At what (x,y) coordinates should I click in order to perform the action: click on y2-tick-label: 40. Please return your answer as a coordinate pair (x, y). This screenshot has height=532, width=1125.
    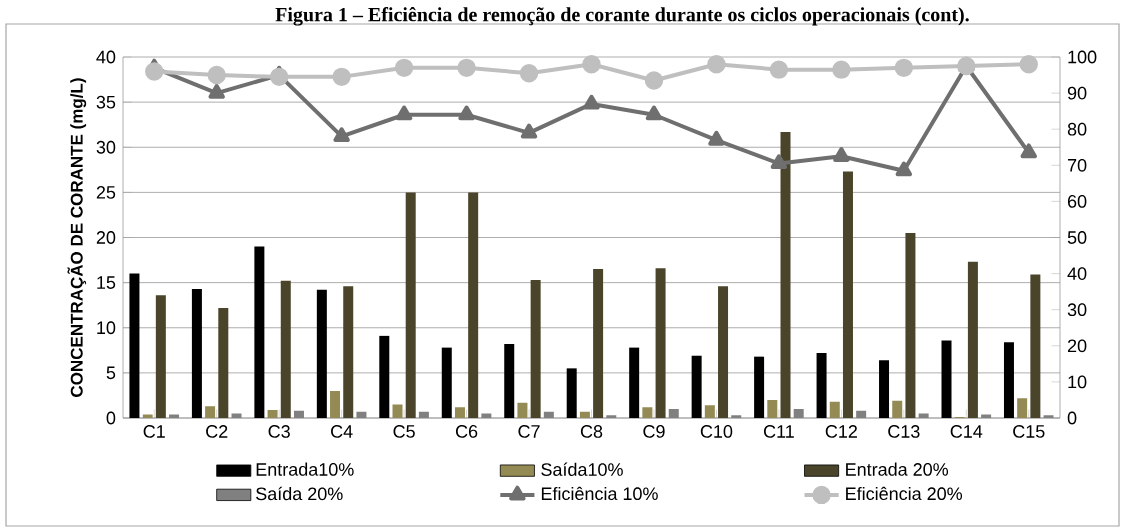
    Looking at the image, I should click on (1077, 273).